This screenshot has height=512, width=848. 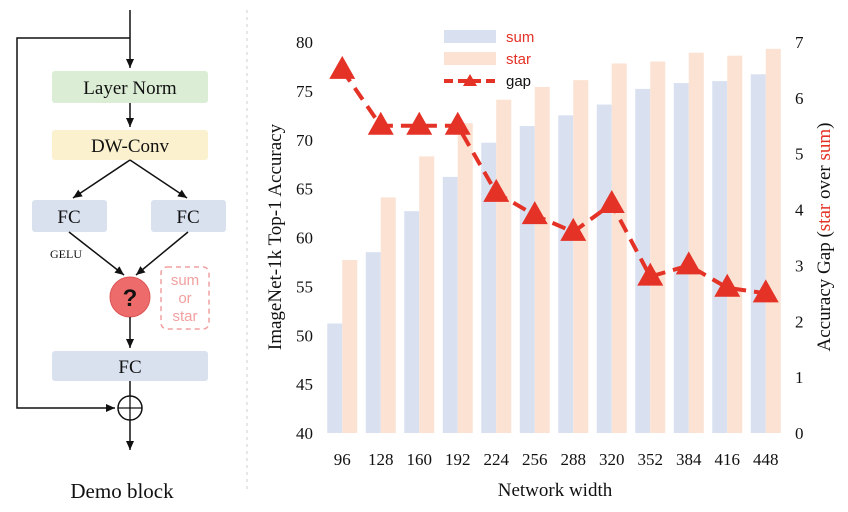 What do you see at coordinates (304, 91) in the screenshot?
I see `y-left-tick-label: 75` at bounding box center [304, 91].